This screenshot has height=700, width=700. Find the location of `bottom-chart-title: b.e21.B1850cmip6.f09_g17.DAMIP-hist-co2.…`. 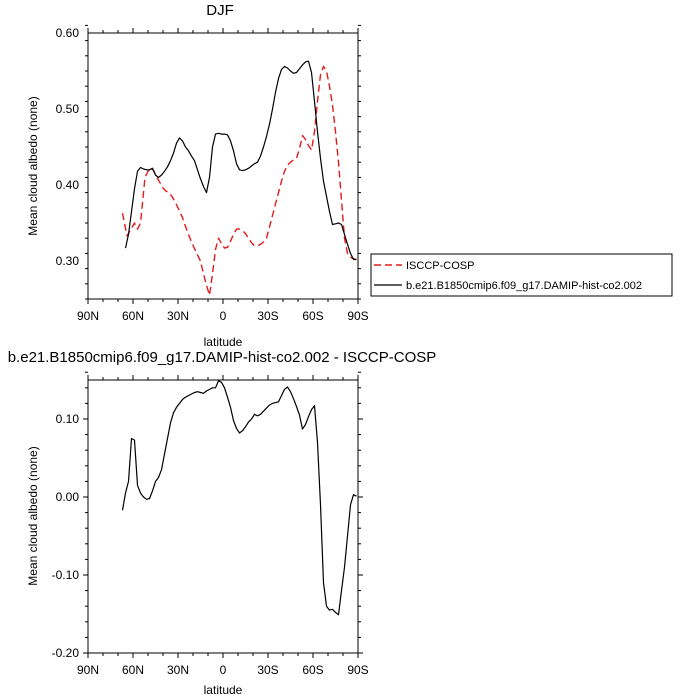

bottom-chart-title: b.e21.B1850cmip6.f09_g17.DAMIP-hist-co2.… is located at coordinates (222, 357).